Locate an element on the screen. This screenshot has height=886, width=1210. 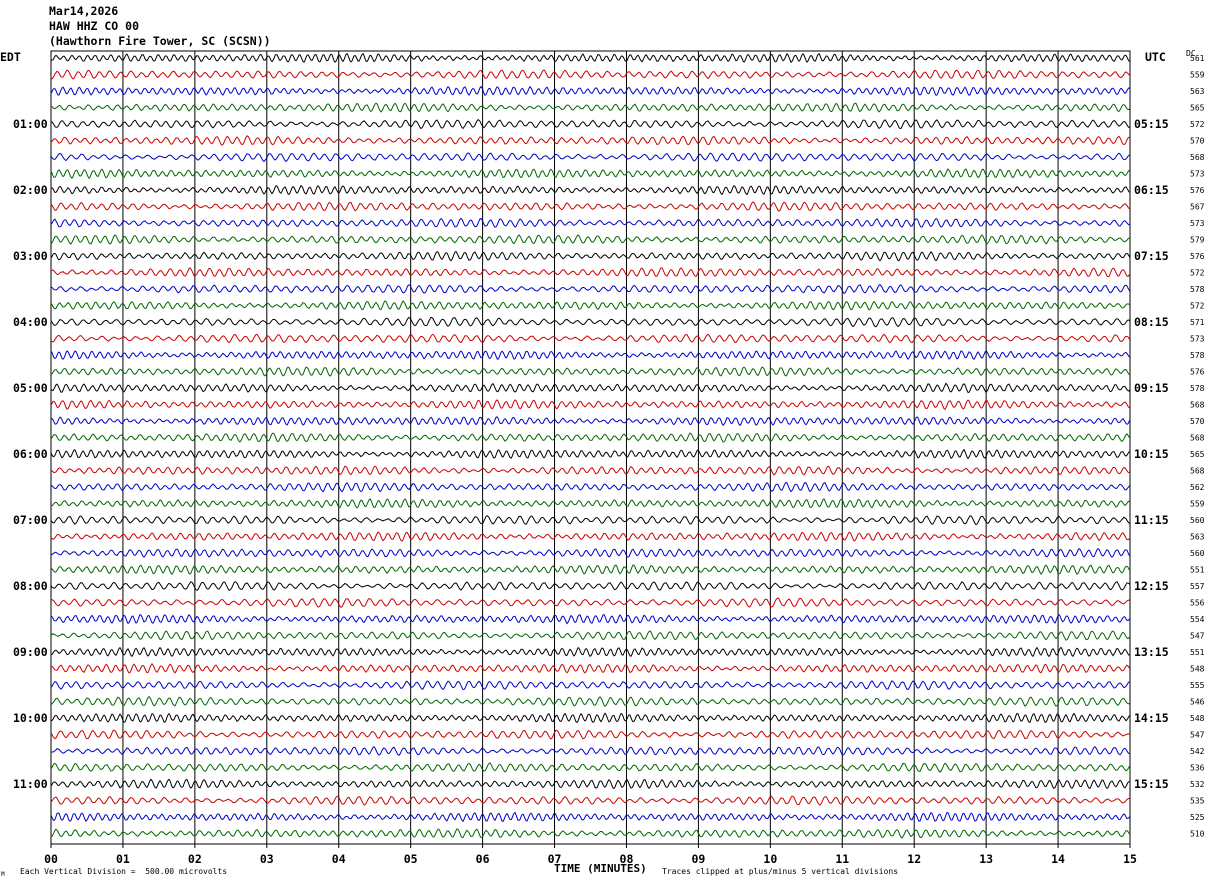
dc-offset-label: 571 is located at coordinates (1197, 322).